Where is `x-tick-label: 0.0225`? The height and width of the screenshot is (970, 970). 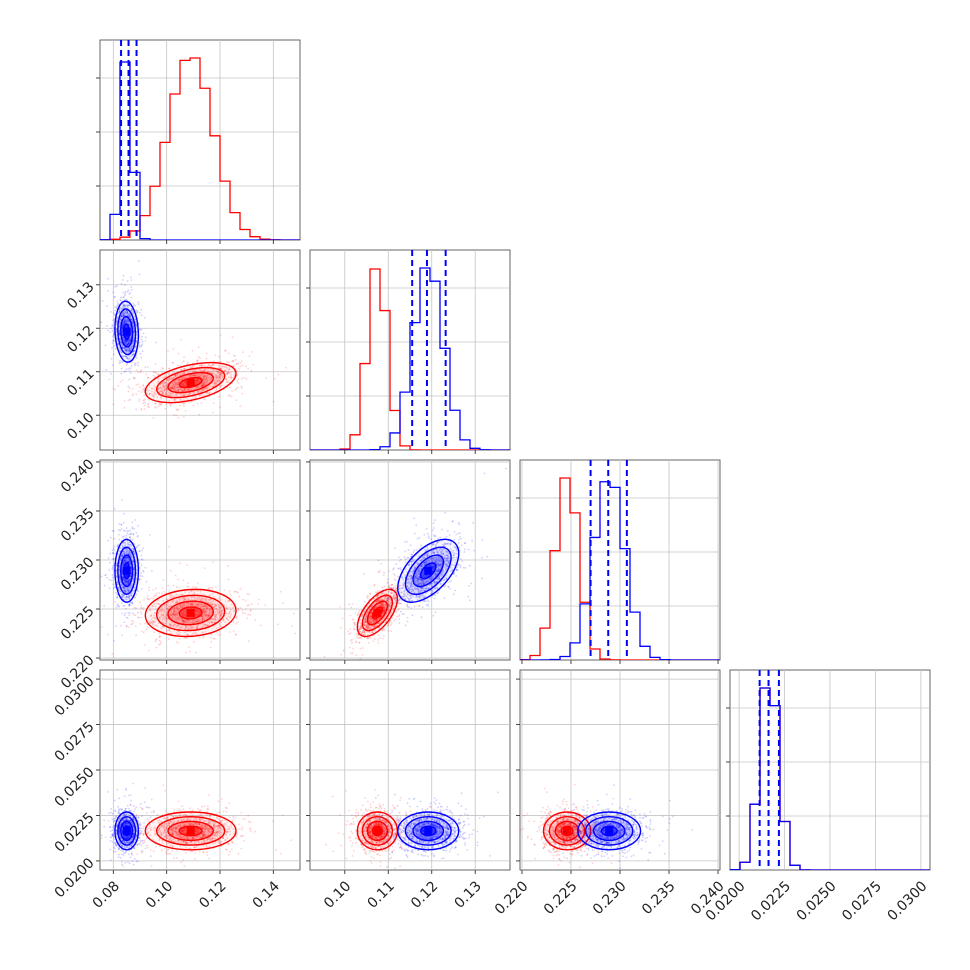
x-tick-label: 0.0225 is located at coordinates (771, 901).